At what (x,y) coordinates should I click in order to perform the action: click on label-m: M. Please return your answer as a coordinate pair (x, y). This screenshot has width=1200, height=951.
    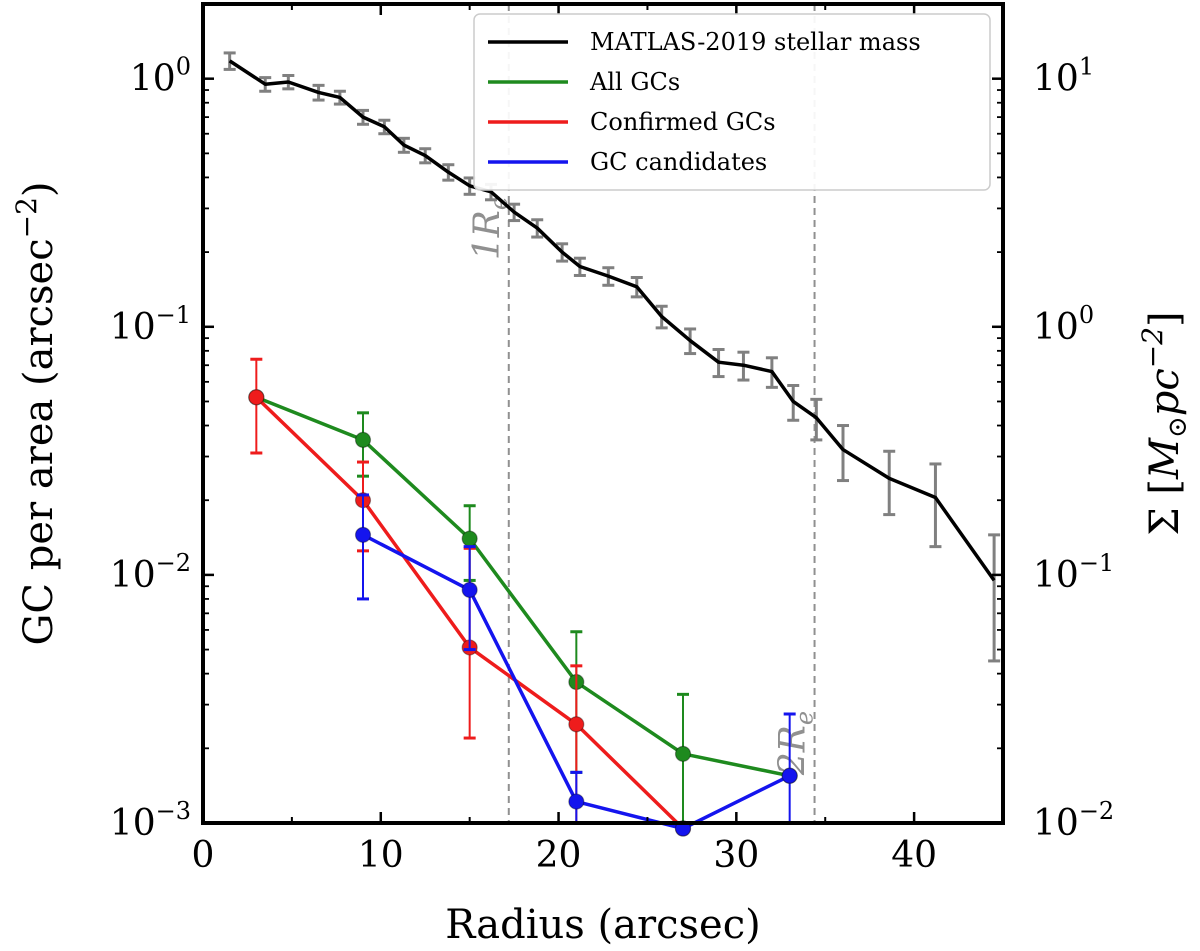
    Looking at the image, I should click on (1165, 458).